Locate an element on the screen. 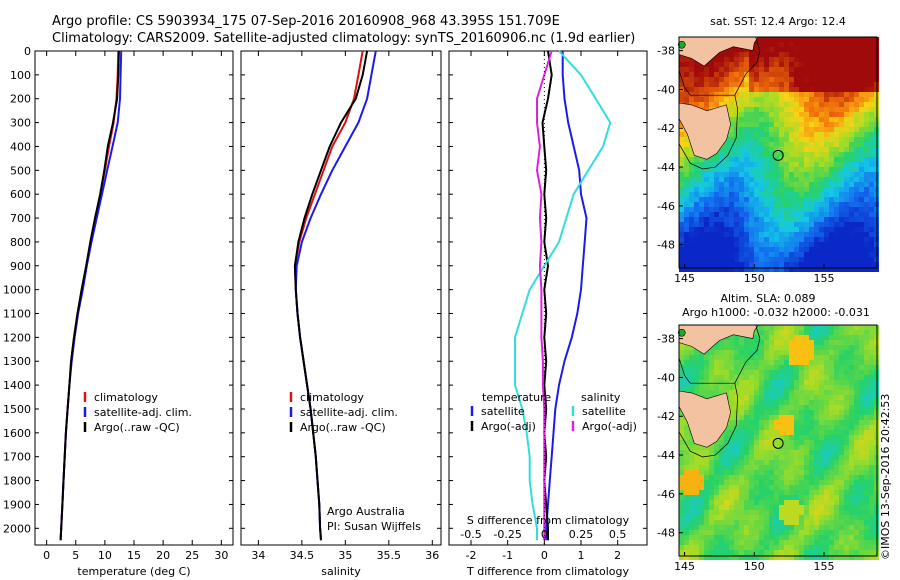  secondary-axis-label: S difference from climatology is located at coordinates (548, 520).